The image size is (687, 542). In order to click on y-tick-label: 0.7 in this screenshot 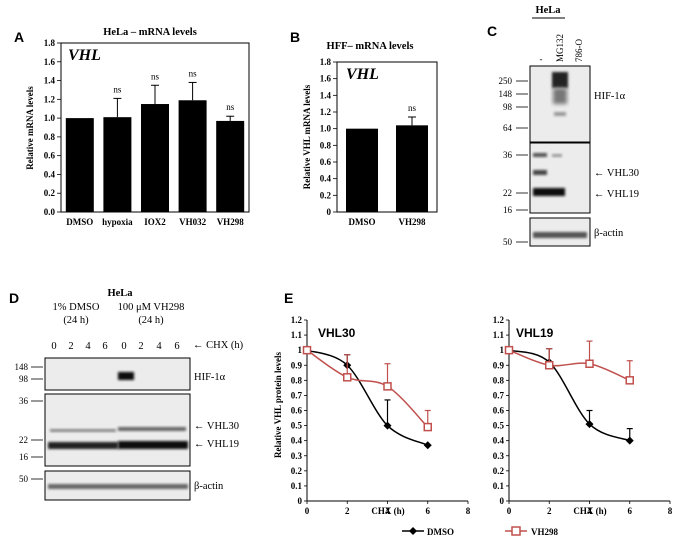, I will do `click(499, 395)`.